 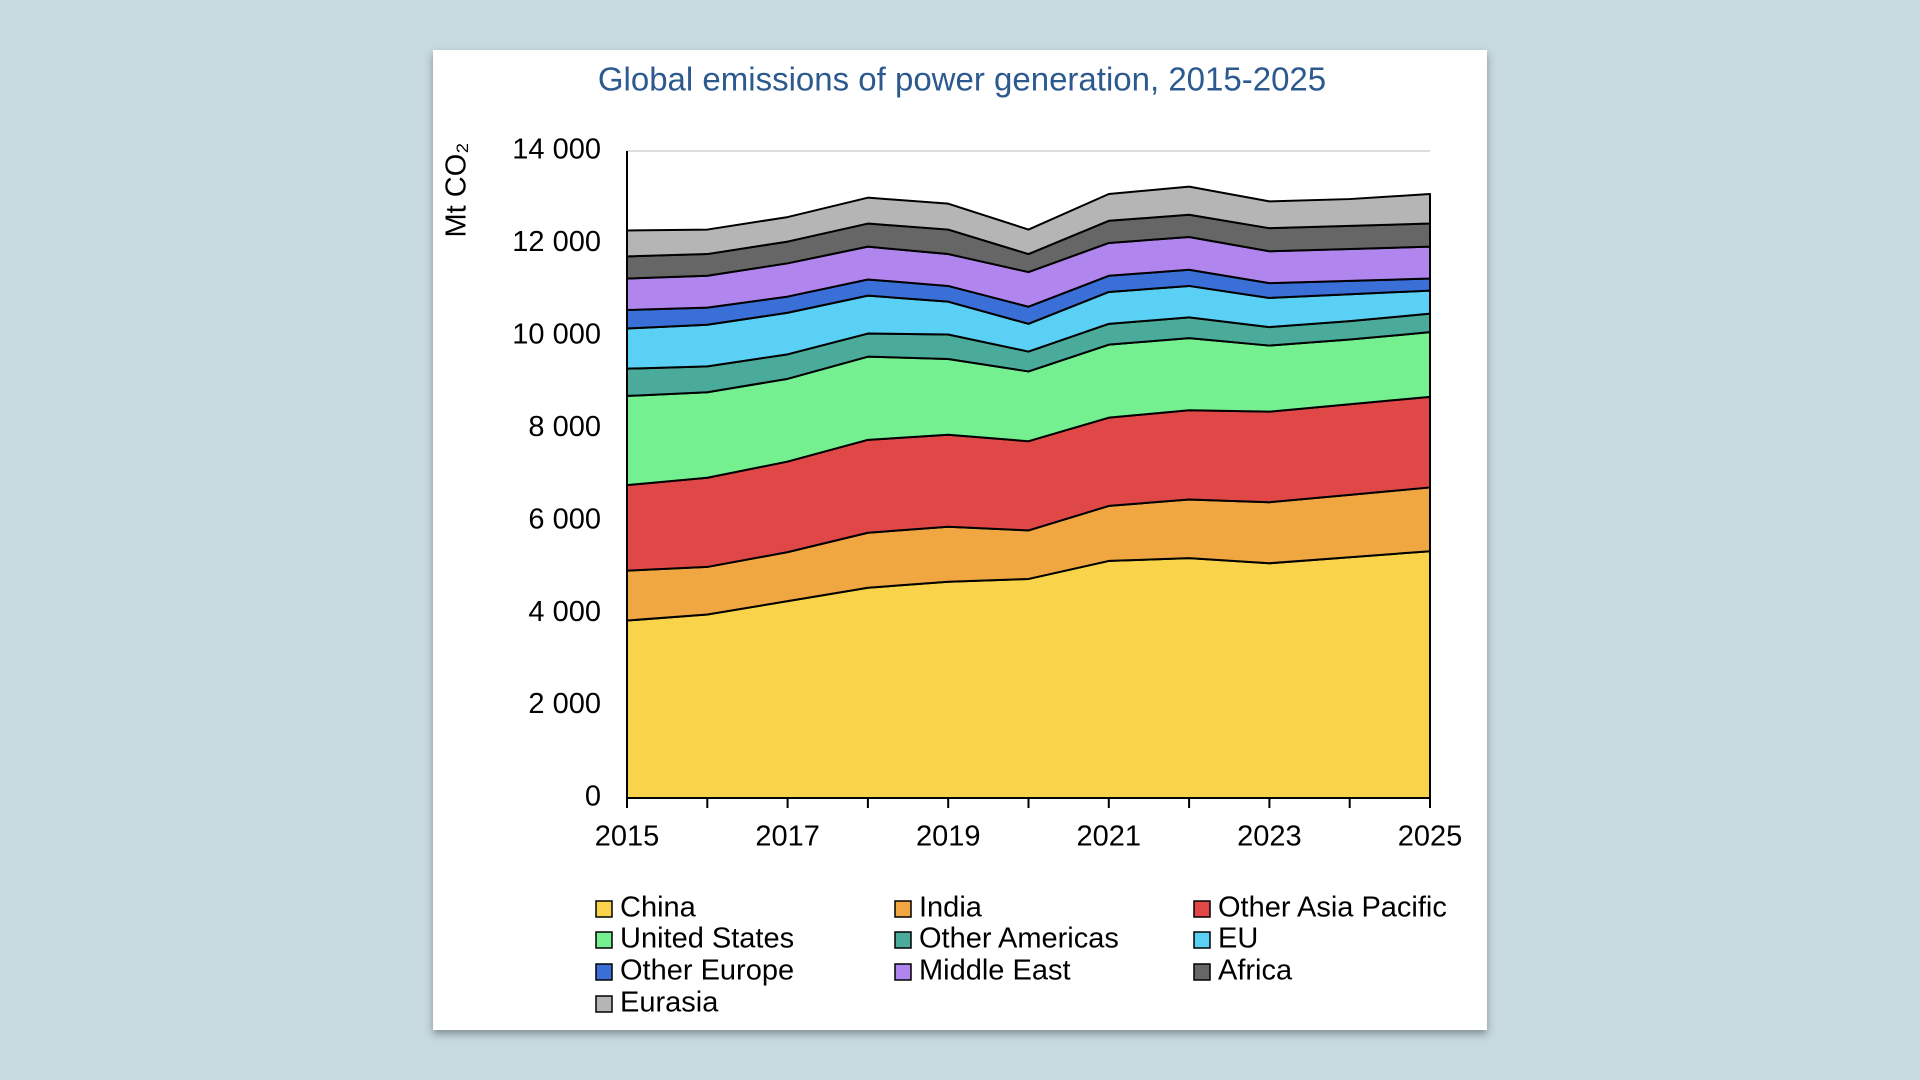 What do you see at coordinates (951, 908) in the screenshot?
I see `legend-label: India` at bounding box center [951, 908].